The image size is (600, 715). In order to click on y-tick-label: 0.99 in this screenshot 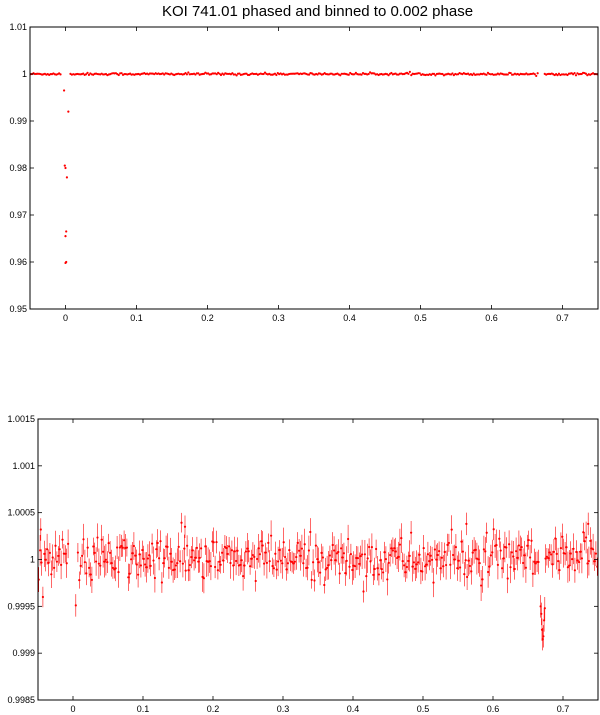, I will do `click(18, 121)`.